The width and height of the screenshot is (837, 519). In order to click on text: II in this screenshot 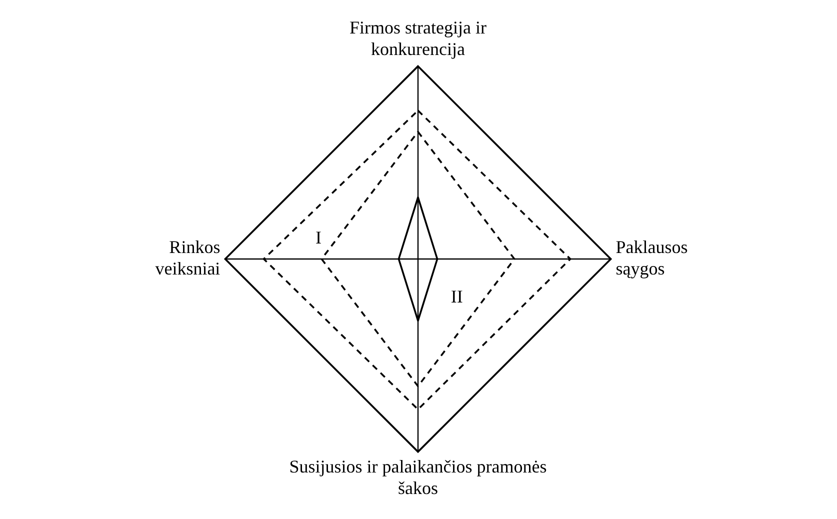, I will do `click(456, 296)`.